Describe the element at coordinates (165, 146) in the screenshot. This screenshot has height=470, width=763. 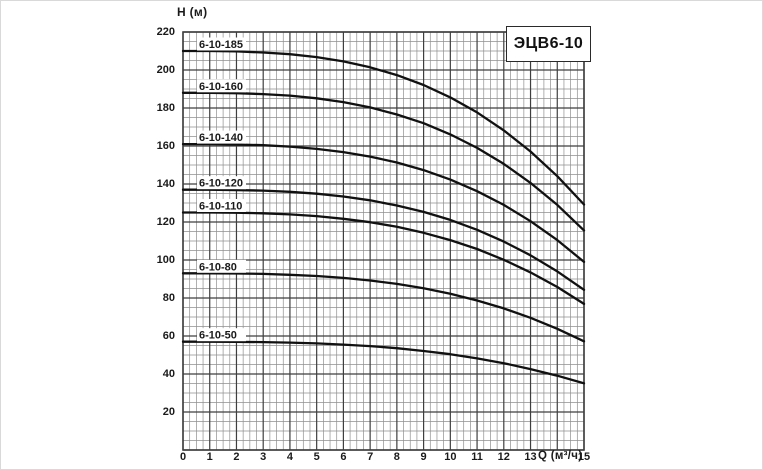
I see `y-tick-label-160: 160` at that location.